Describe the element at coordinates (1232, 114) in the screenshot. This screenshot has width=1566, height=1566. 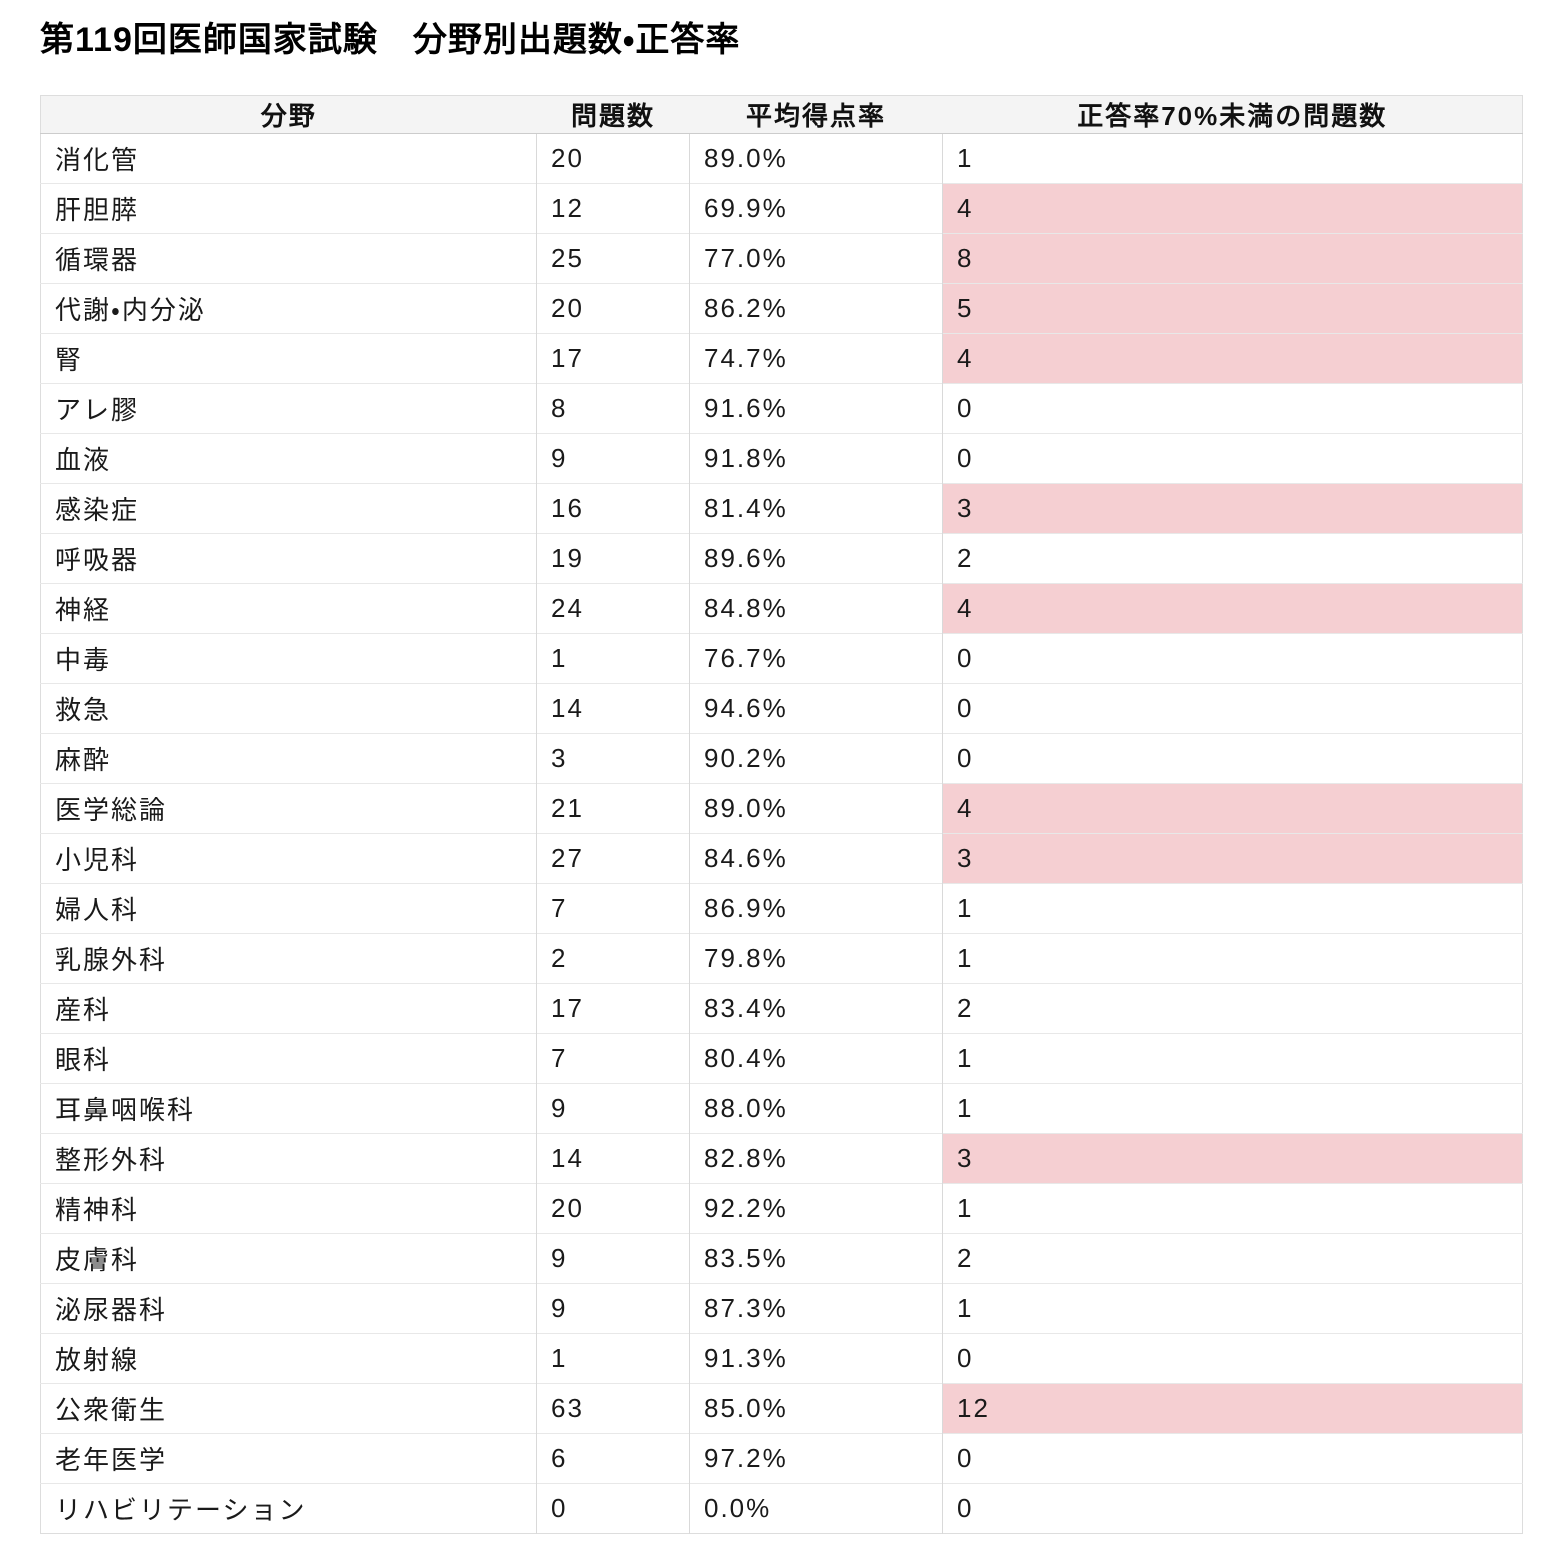
I see `column-header-under-70-count: 正答率70%未満の問題数` at that location.